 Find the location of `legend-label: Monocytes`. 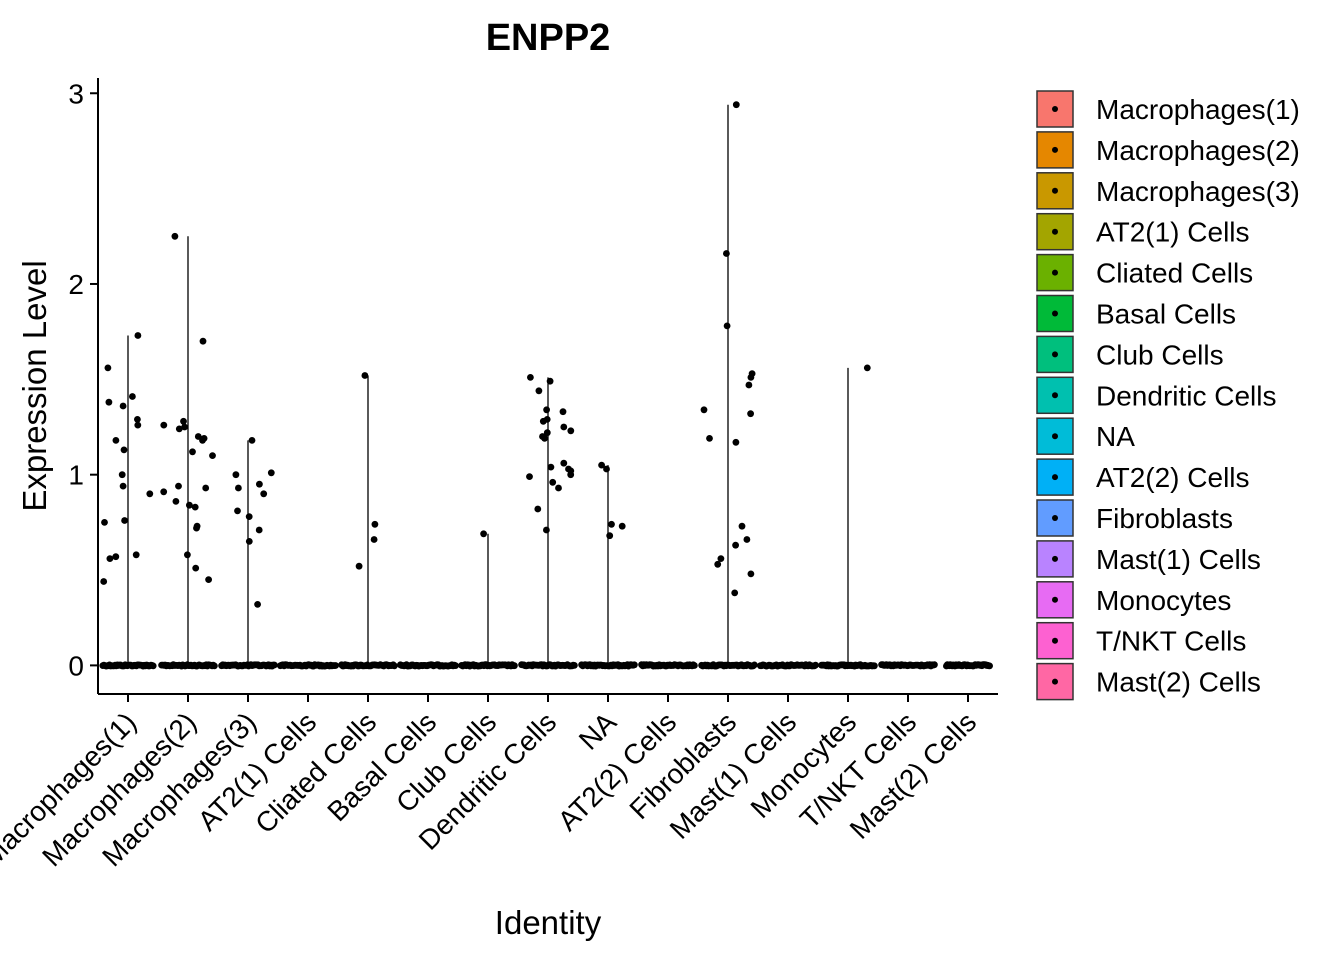

legend-label: Monocytes is located at coordinates (1163, 600).